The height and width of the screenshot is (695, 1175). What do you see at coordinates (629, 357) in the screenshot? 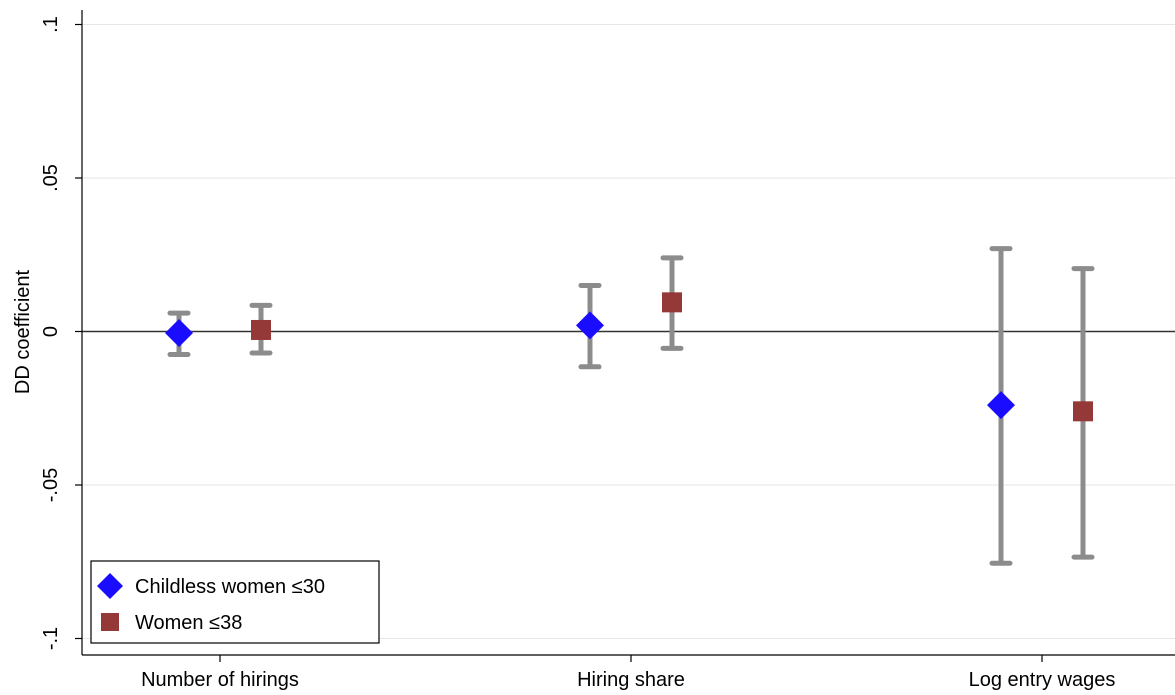
I see `point-markers` at bounding box center [629, 357].